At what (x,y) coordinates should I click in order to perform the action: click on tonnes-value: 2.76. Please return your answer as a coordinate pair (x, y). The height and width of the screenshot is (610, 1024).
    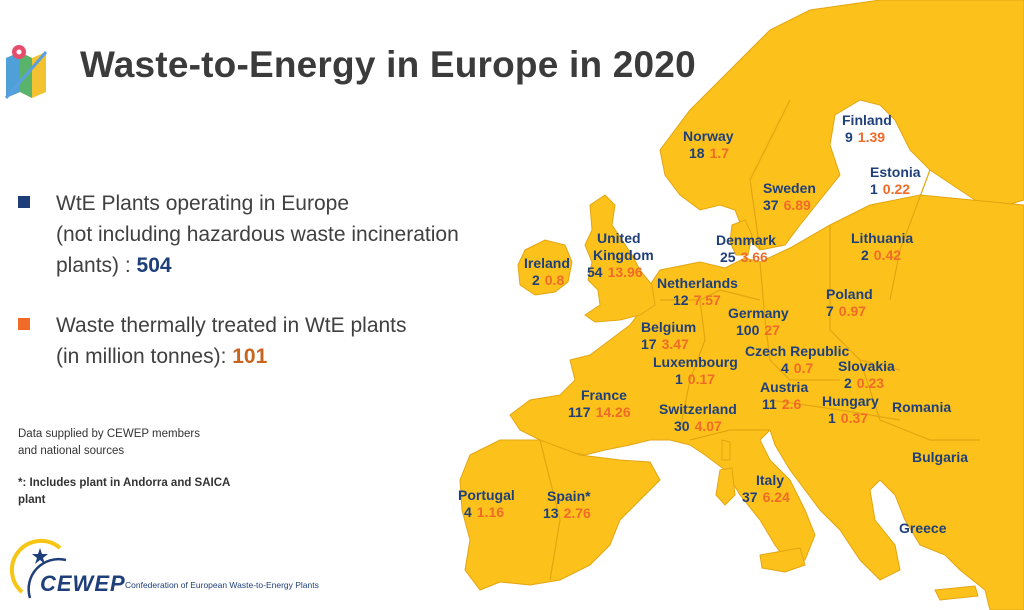
    Looking at the image, I should click on (577, 513).